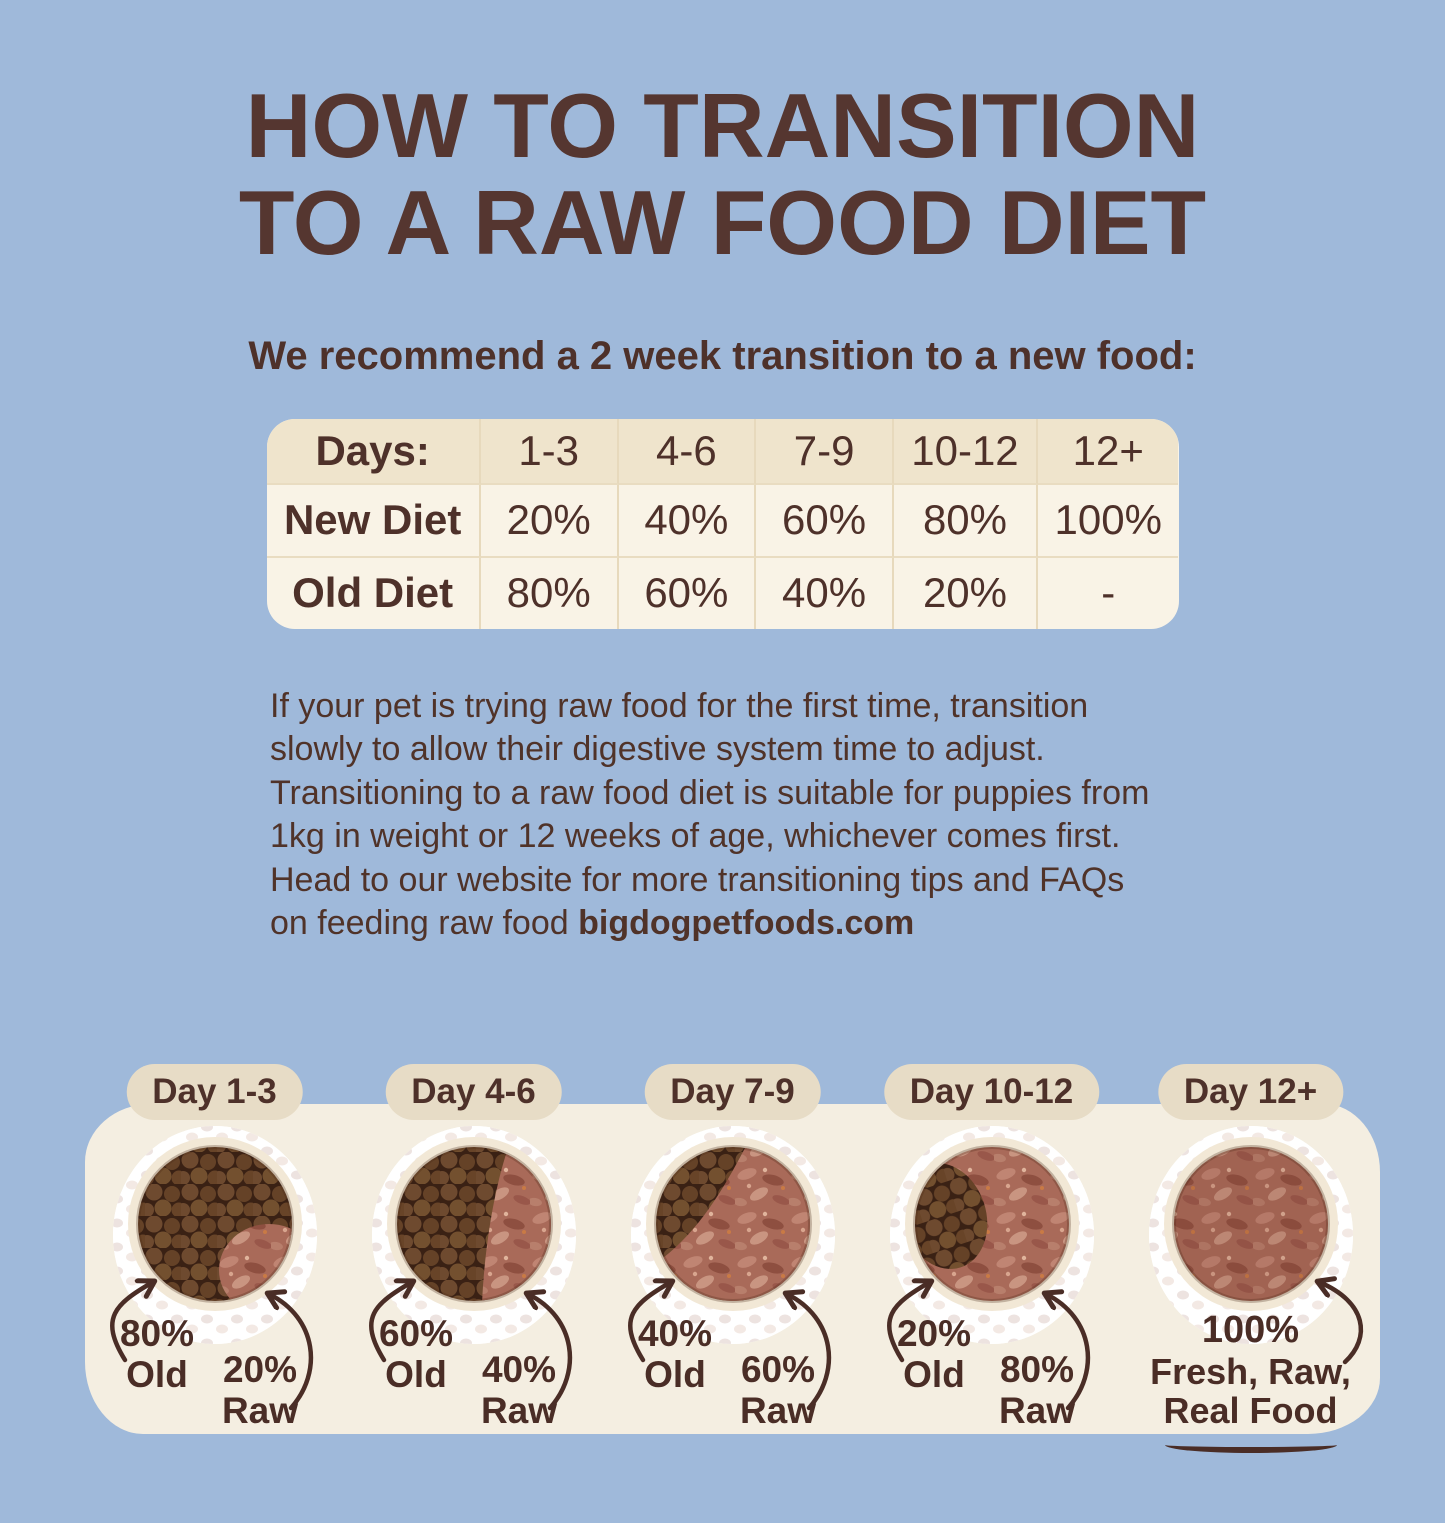  I want to click on old-food-label: 20% Old, so click(934, 1354).